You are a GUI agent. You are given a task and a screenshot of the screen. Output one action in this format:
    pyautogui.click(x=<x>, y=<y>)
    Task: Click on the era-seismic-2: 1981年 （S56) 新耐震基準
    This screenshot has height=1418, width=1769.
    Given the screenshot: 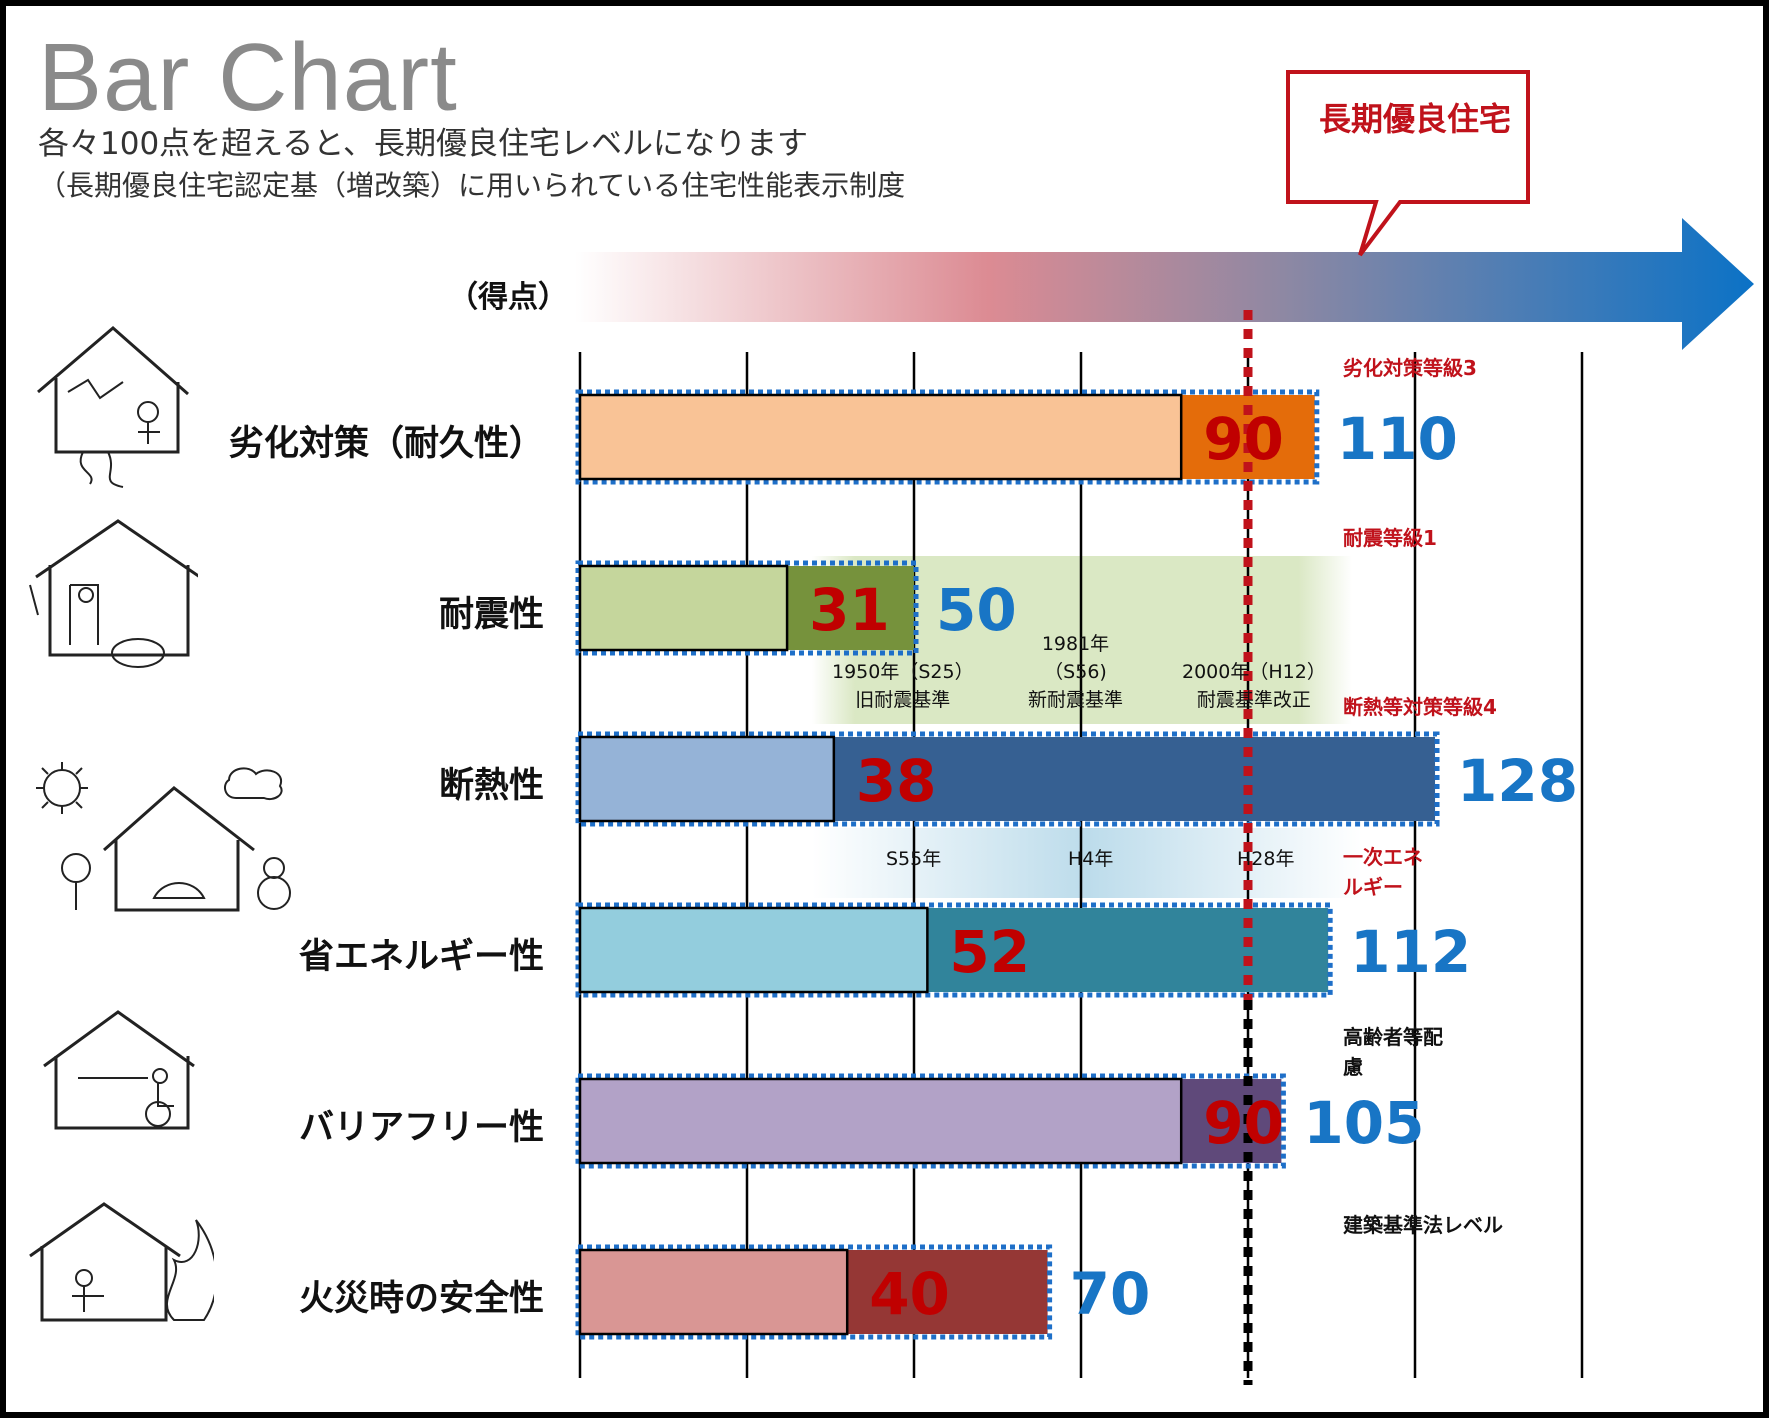 What is the action you would take?
    pyautogui.click(x=1076, y=672)
    